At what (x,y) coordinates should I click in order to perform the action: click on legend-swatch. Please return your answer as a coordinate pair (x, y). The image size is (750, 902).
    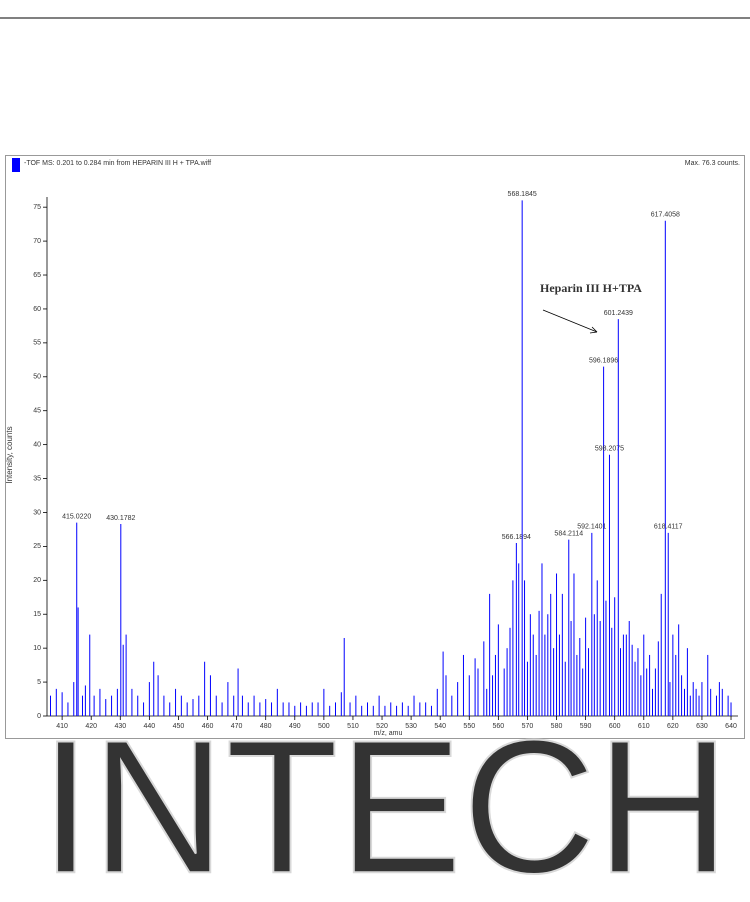
    Looking at the image, I should click on (16, 165).